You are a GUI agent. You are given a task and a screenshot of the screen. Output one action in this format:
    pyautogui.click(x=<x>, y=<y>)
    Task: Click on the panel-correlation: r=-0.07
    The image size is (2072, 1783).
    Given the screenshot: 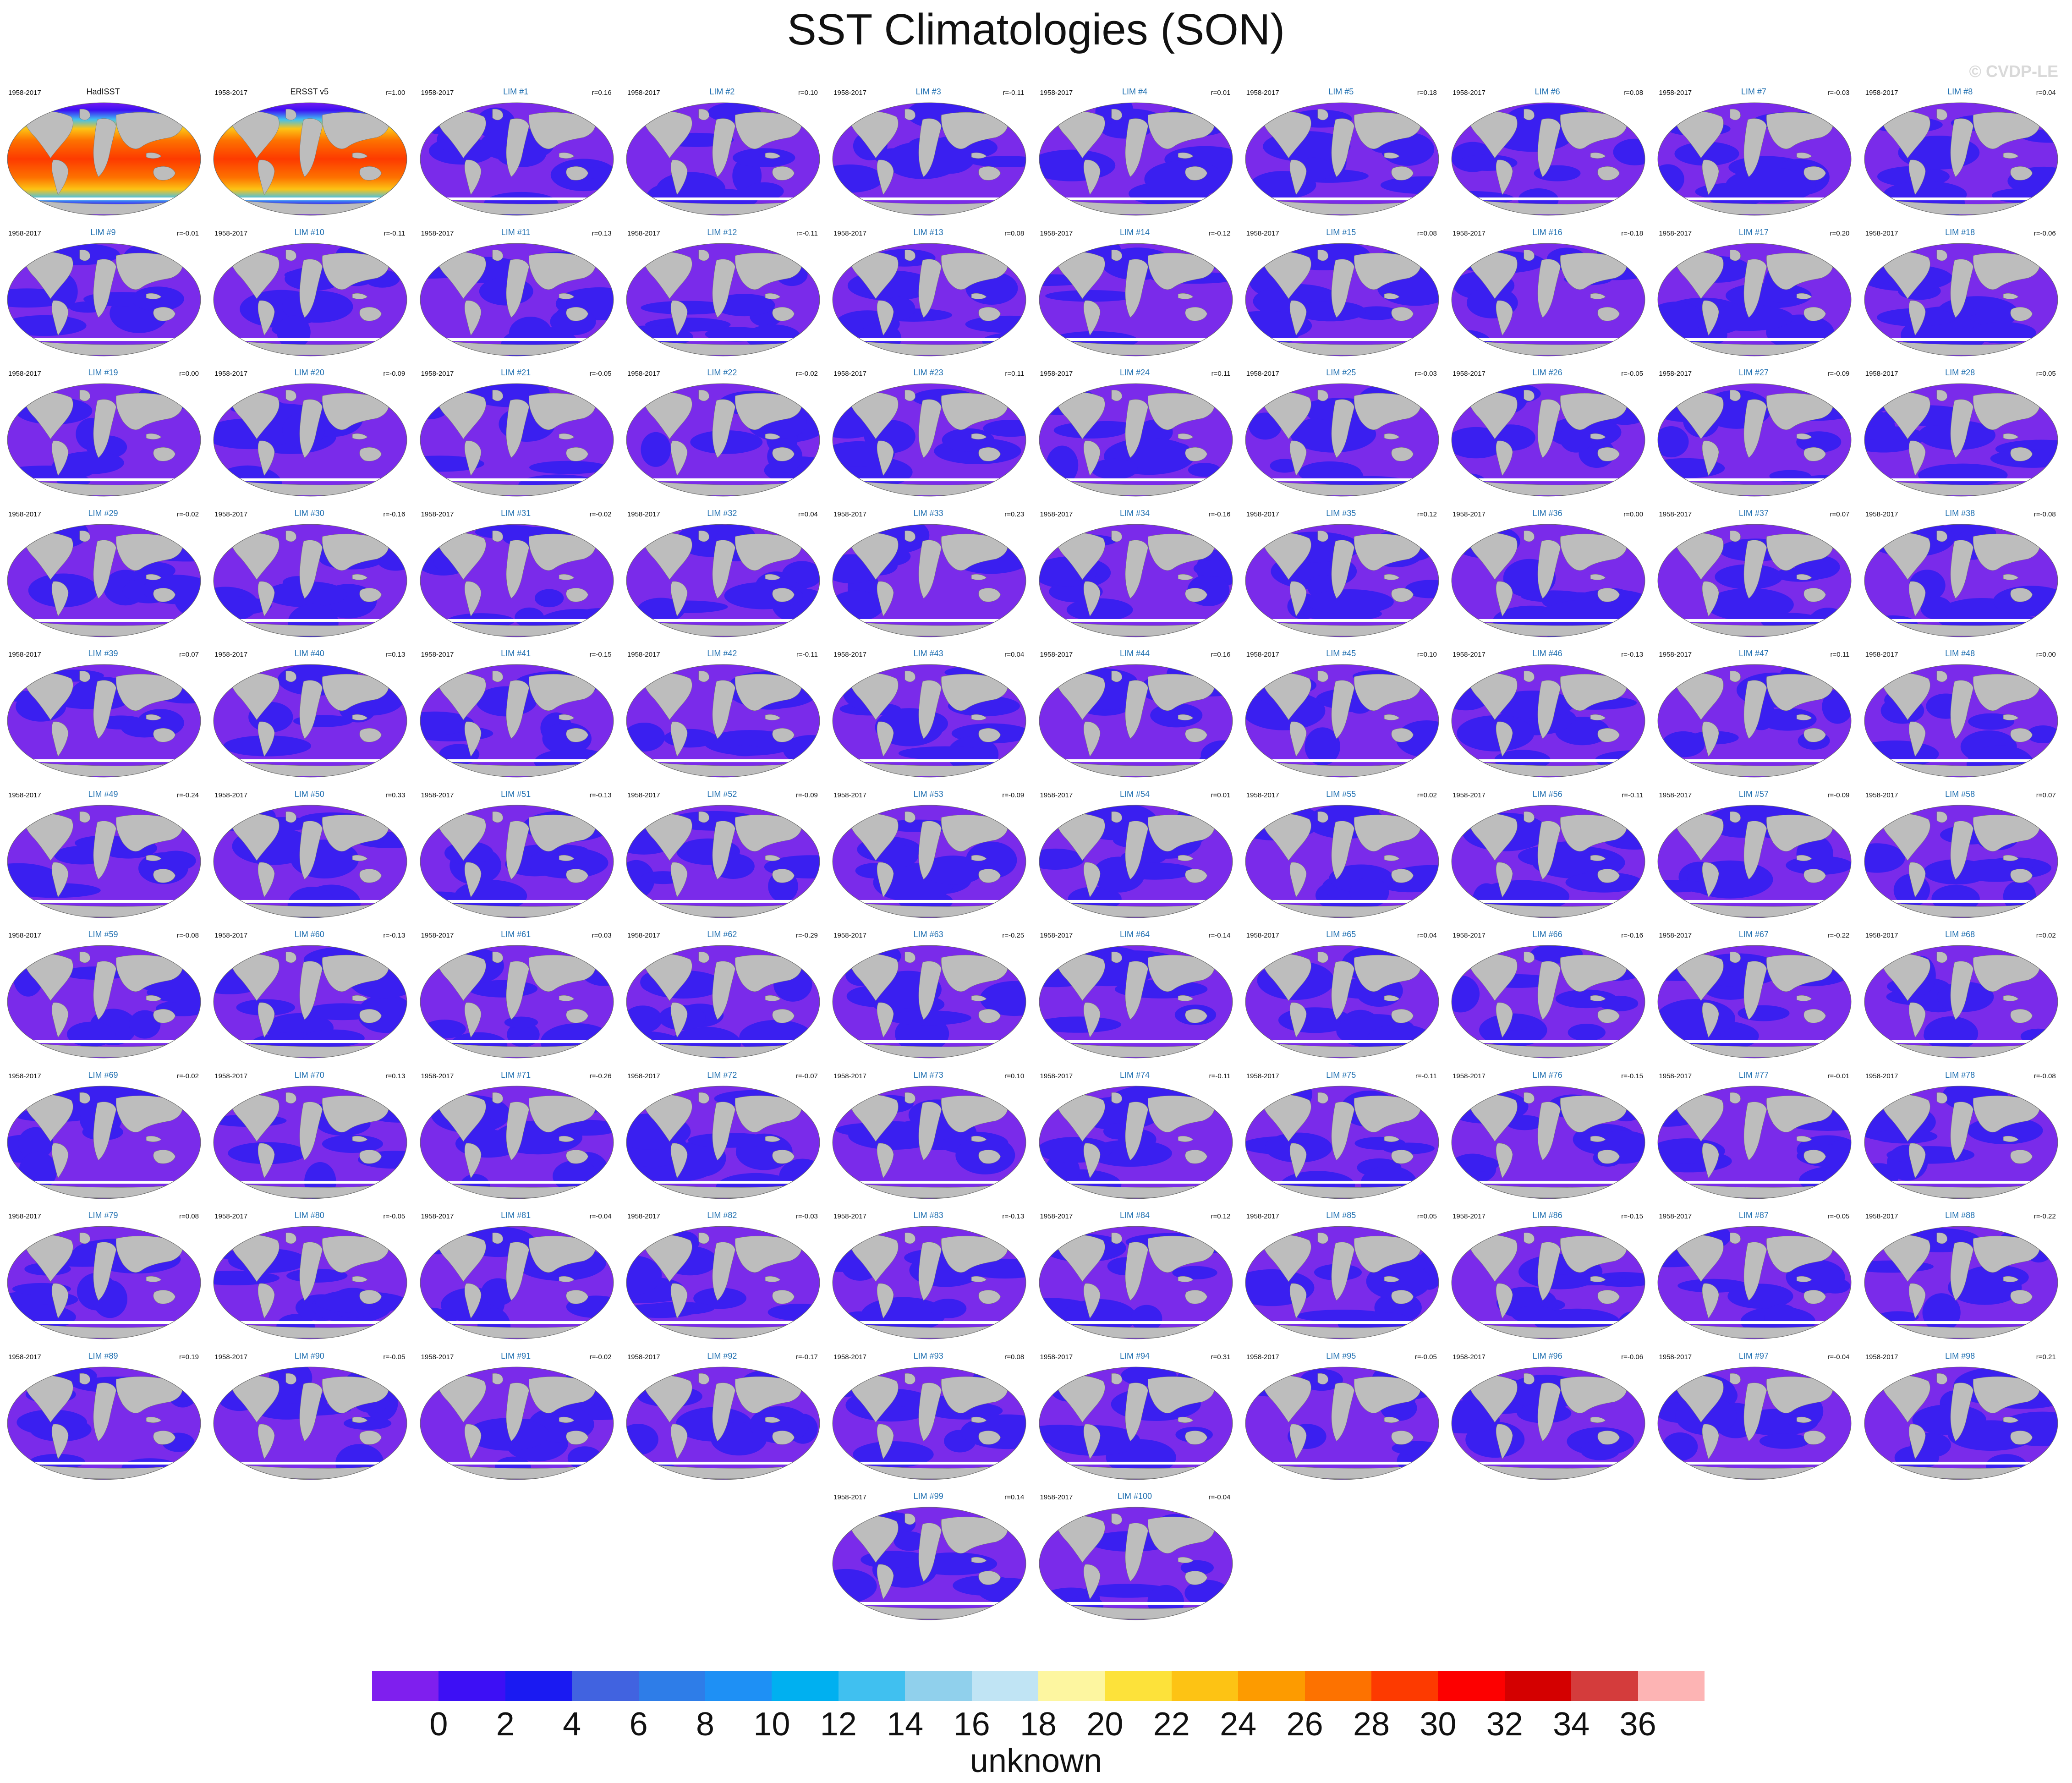 What is the action you would take?
    pyautogui.click(x=807, y=1076)
    